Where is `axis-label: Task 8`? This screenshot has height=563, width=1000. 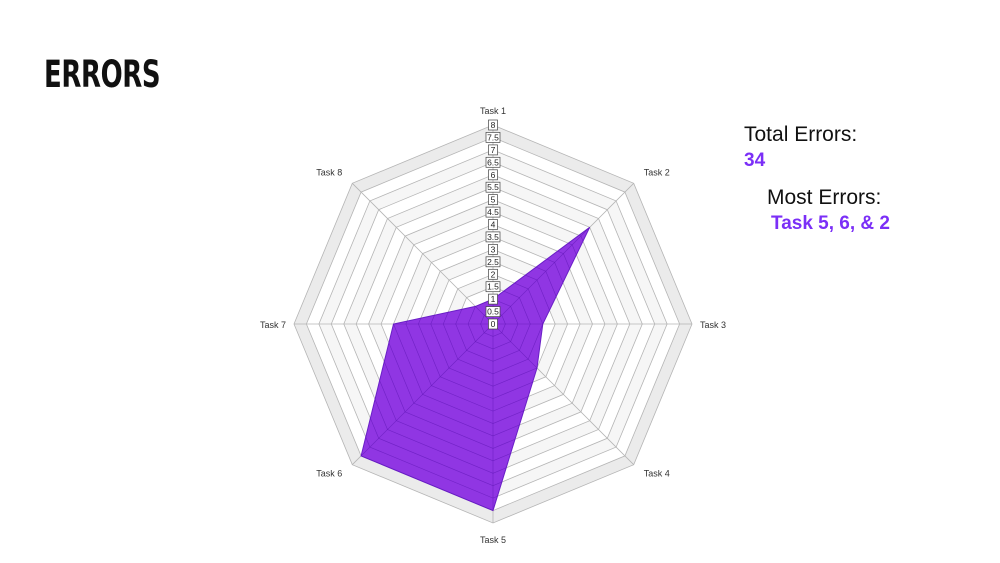
axis-label: Task 8 is located at coordinates (329, 172).